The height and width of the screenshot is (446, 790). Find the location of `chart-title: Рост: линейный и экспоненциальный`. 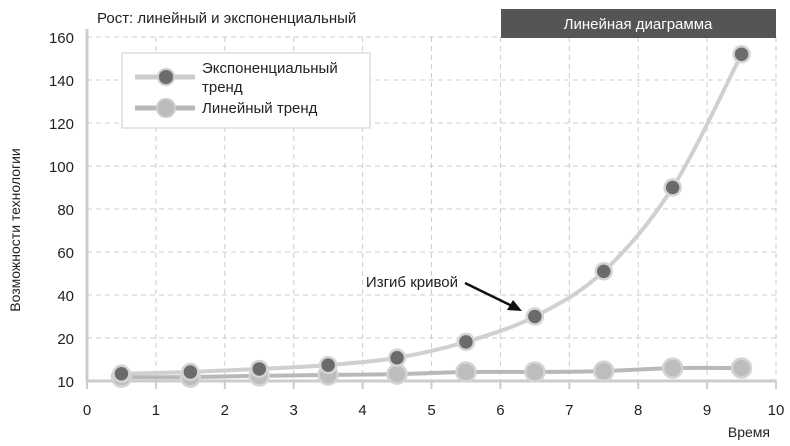

chart-title: Рост: линейный и экспоненциальный is located at coordinates (226, 18).